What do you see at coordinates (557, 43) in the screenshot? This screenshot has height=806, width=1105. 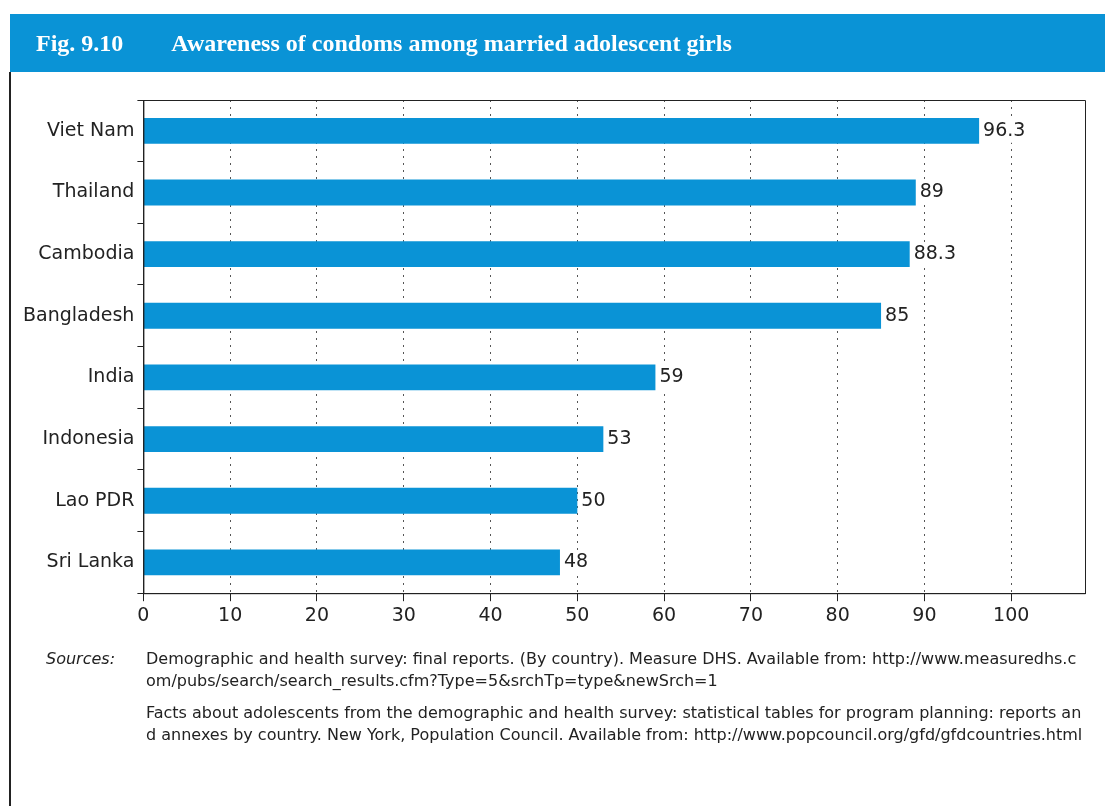 I see `chart-title: Fig. 9.10 Awareness of condoms among married adolescent girls` at bounding box center [557, 43].